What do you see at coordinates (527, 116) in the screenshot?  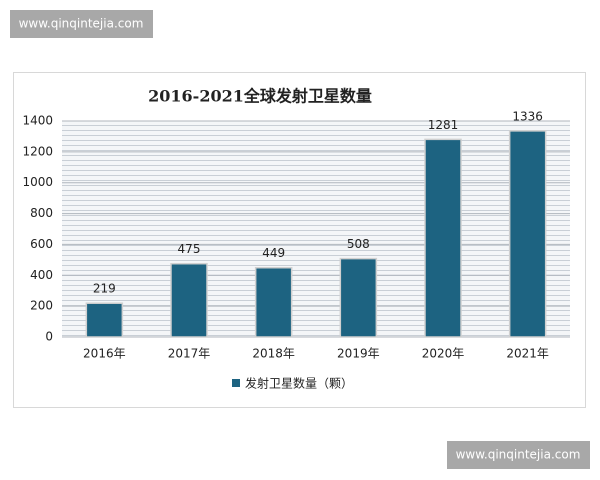 I see `data-label: 1336` at bounding box center [527, 116].